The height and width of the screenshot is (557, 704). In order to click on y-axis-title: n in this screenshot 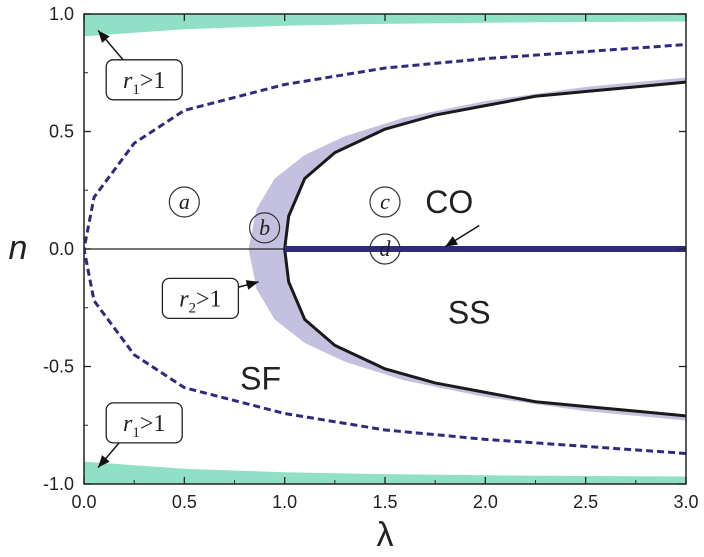, I will do `click(18, 248)`.